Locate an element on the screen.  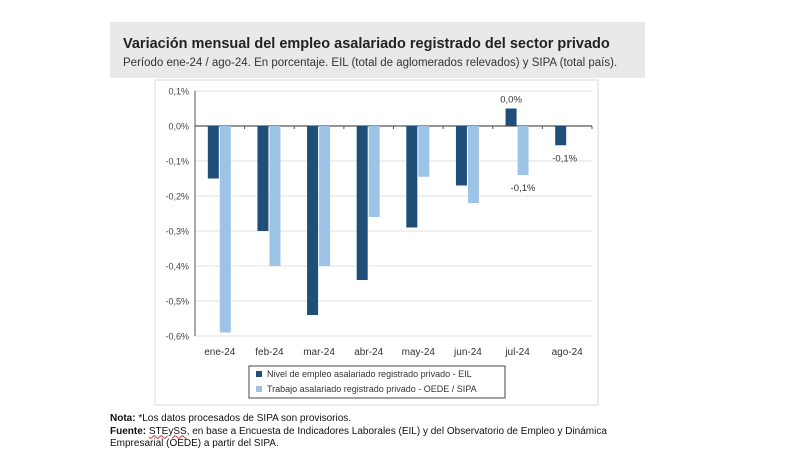
y-tick-label: 0,0% is located at coordinates (178, 127).